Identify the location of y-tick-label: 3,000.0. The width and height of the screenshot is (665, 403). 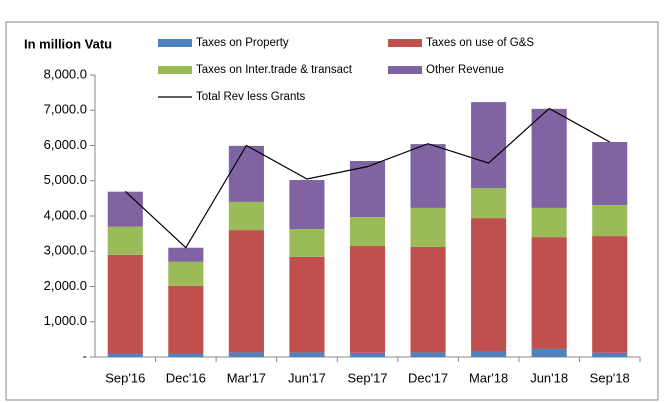
(65, 250).